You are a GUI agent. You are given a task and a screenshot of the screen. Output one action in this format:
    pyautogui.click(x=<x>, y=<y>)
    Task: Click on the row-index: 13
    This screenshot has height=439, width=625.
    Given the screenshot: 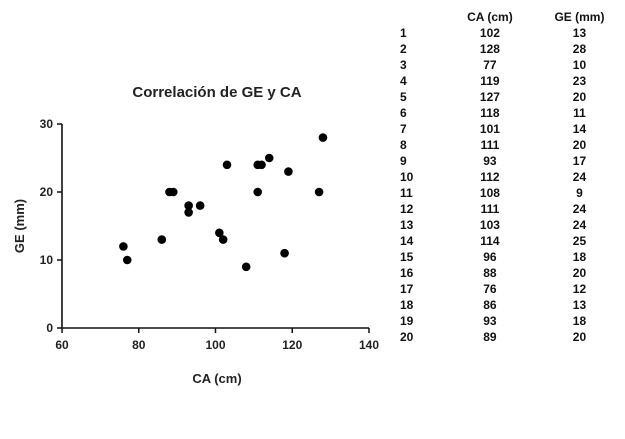 What is the action you would take?
    pyautogui.click(x=407, y=225)
    